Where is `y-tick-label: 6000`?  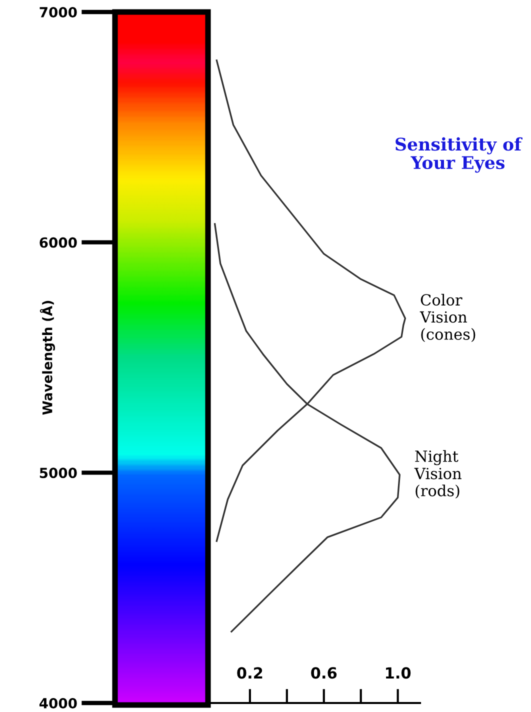
y-tick-label: 6000 is located at coordinates (58, 242).